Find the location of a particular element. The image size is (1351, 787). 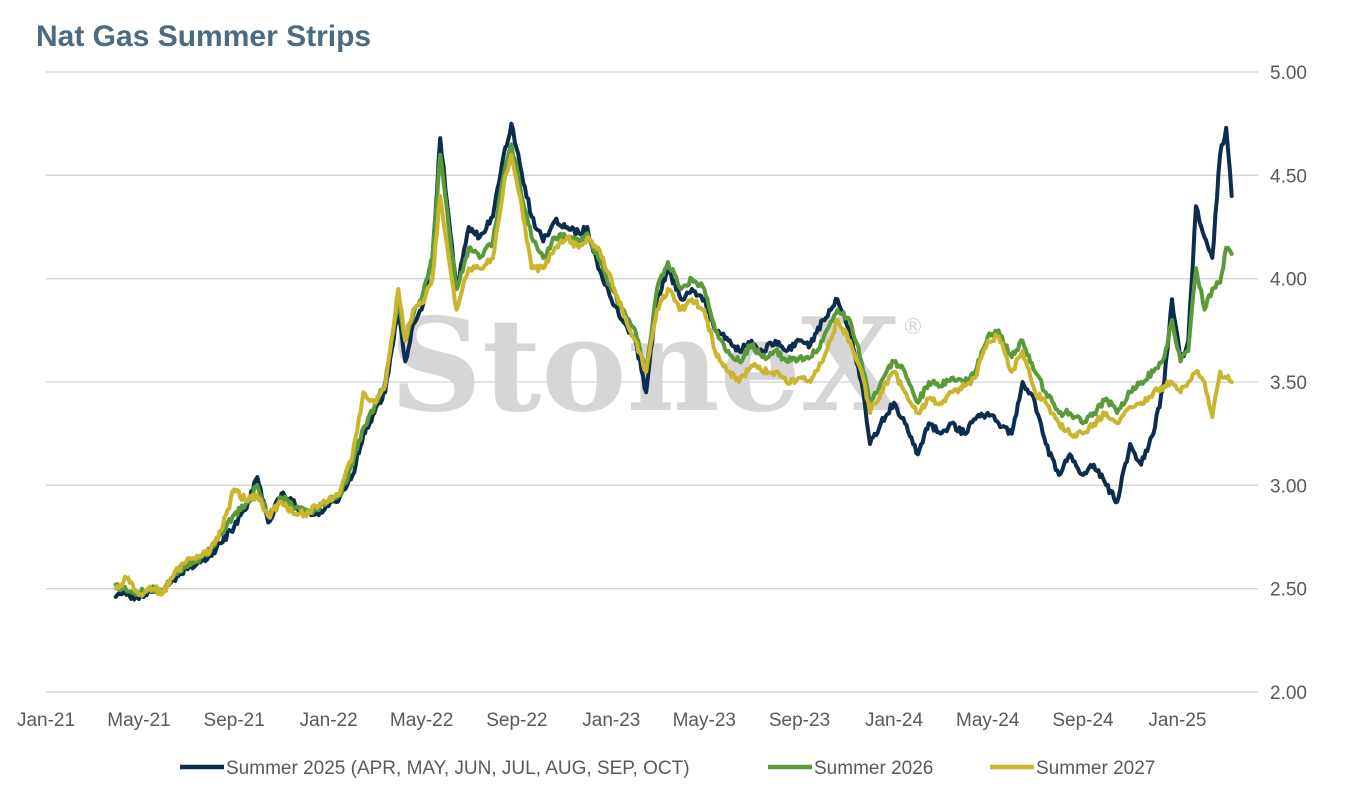

watermark-mark: ® is located at coordinates (913, 327).